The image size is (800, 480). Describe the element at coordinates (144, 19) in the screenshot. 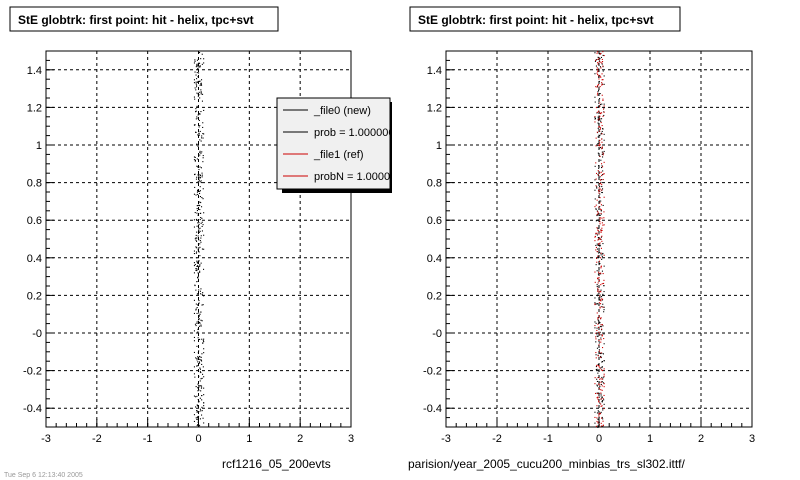

I see `left-title-box` at that location.